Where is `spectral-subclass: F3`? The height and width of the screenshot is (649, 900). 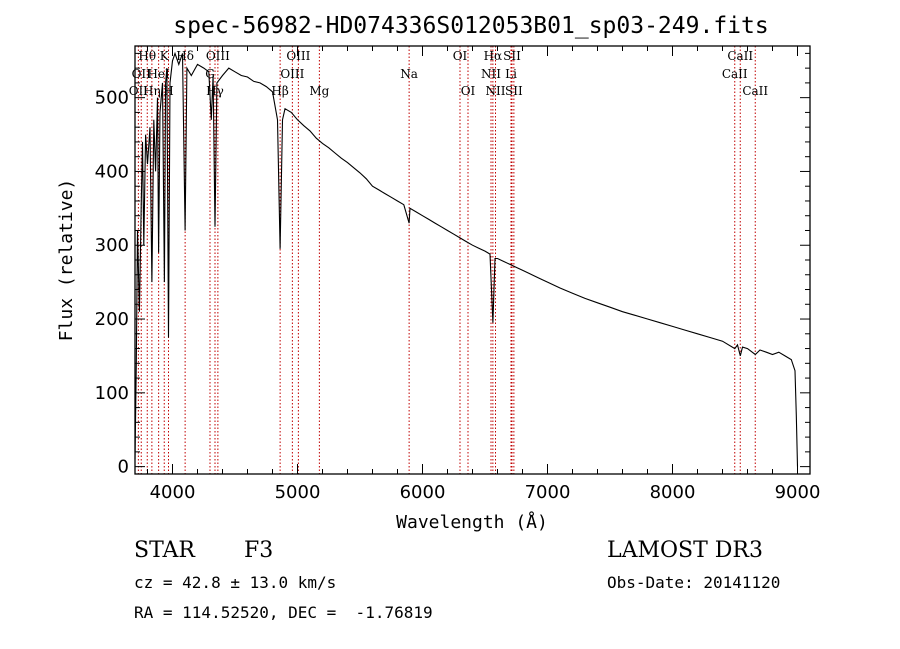 spectral-subclass: F3 is located at coordinates (259, 550).